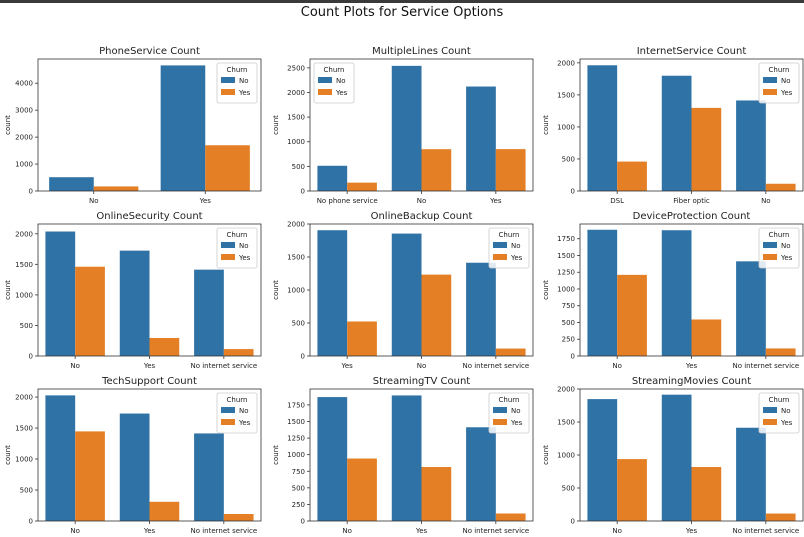 Image resolution: width=804 pixels, height=537 pixels. I want to click on x-tick-label: No phone service, so click(347, 201).